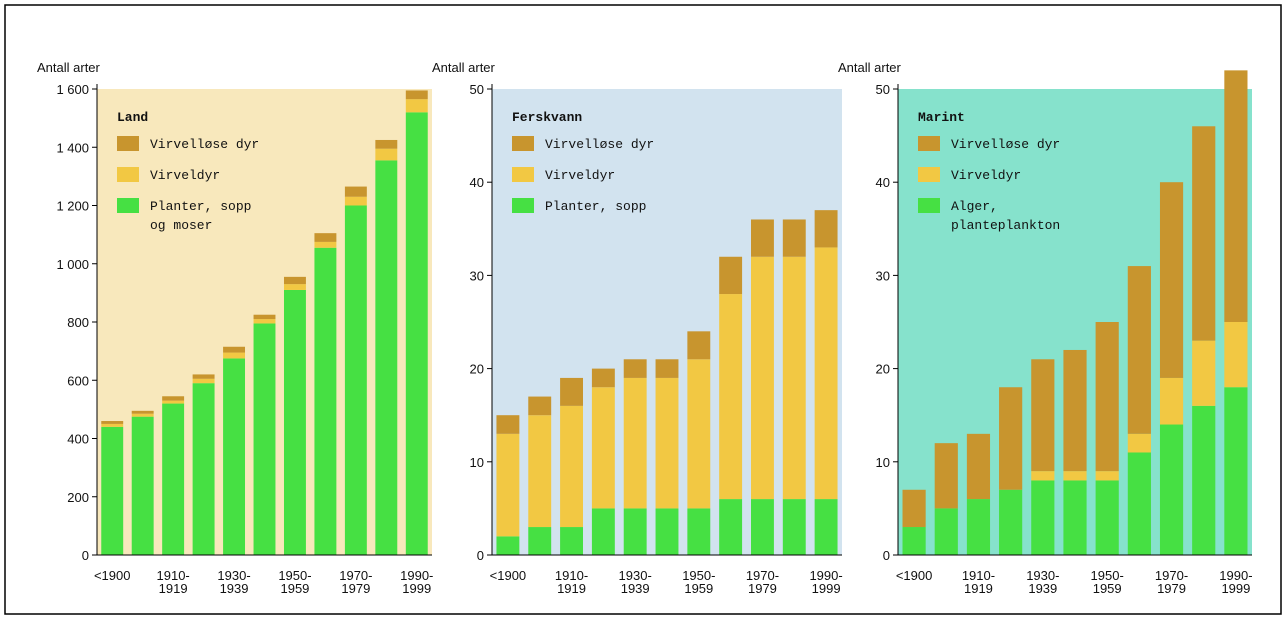 The height and width of the screenshot is (619, 1286). What do you see at coordinates (883, 369) in the screenshot?
I see `y-tick-label: 20` at bounding box center [883, 369].